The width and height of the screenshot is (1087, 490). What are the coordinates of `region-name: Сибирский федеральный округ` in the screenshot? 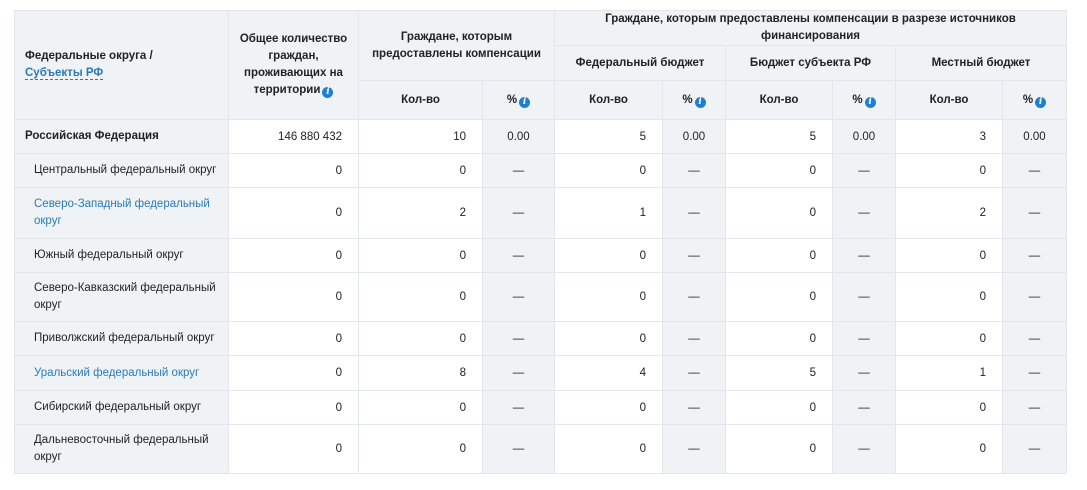 It's located at (121, 407).